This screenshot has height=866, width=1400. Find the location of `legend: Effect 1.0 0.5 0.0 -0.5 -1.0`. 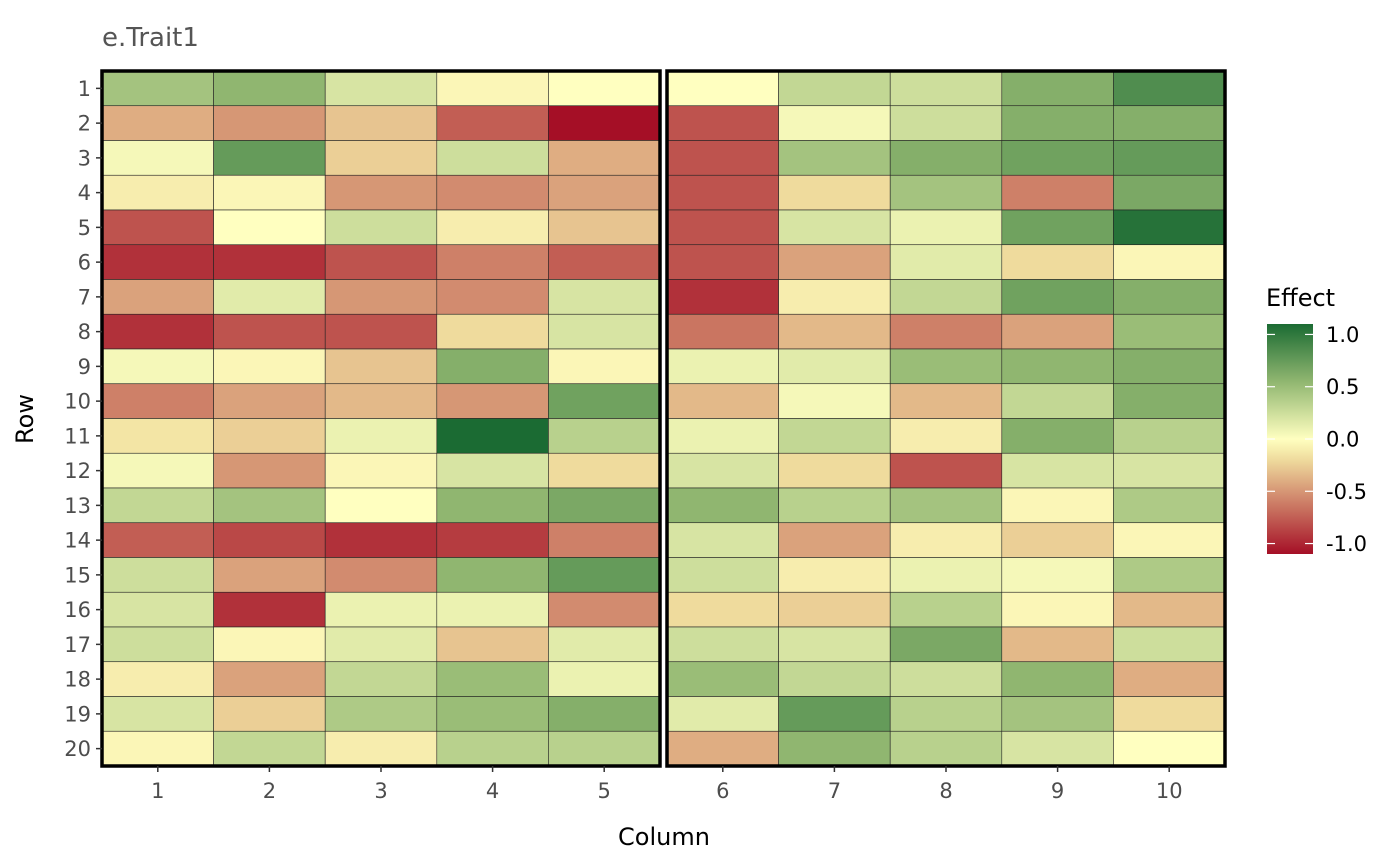

legend: Effect 1.0 0.5 0.0 -0.5 -1.0 is located at coordinates (1316, 420).